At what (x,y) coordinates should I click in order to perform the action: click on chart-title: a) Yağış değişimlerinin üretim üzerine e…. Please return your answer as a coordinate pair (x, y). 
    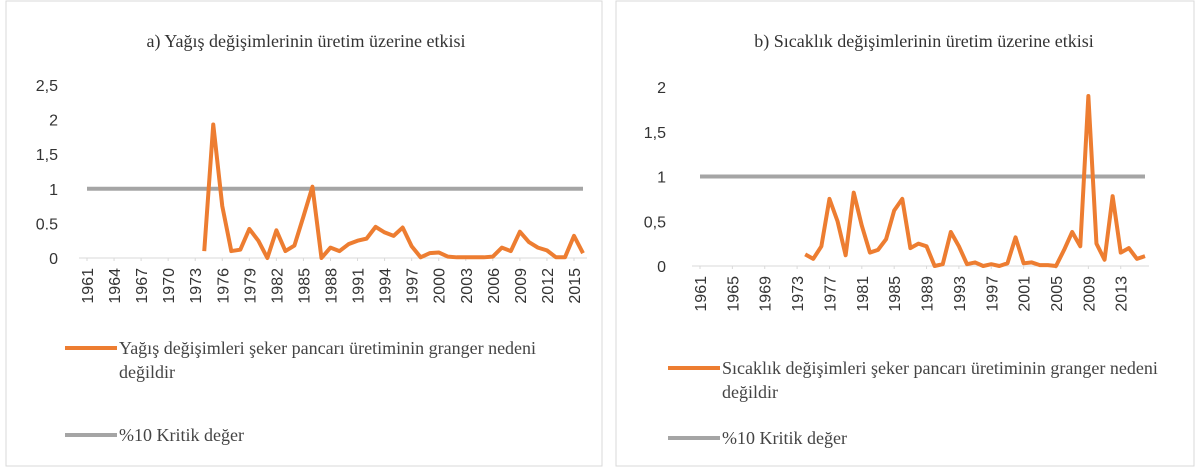
    Looking at the image, I should click on (306, 41).